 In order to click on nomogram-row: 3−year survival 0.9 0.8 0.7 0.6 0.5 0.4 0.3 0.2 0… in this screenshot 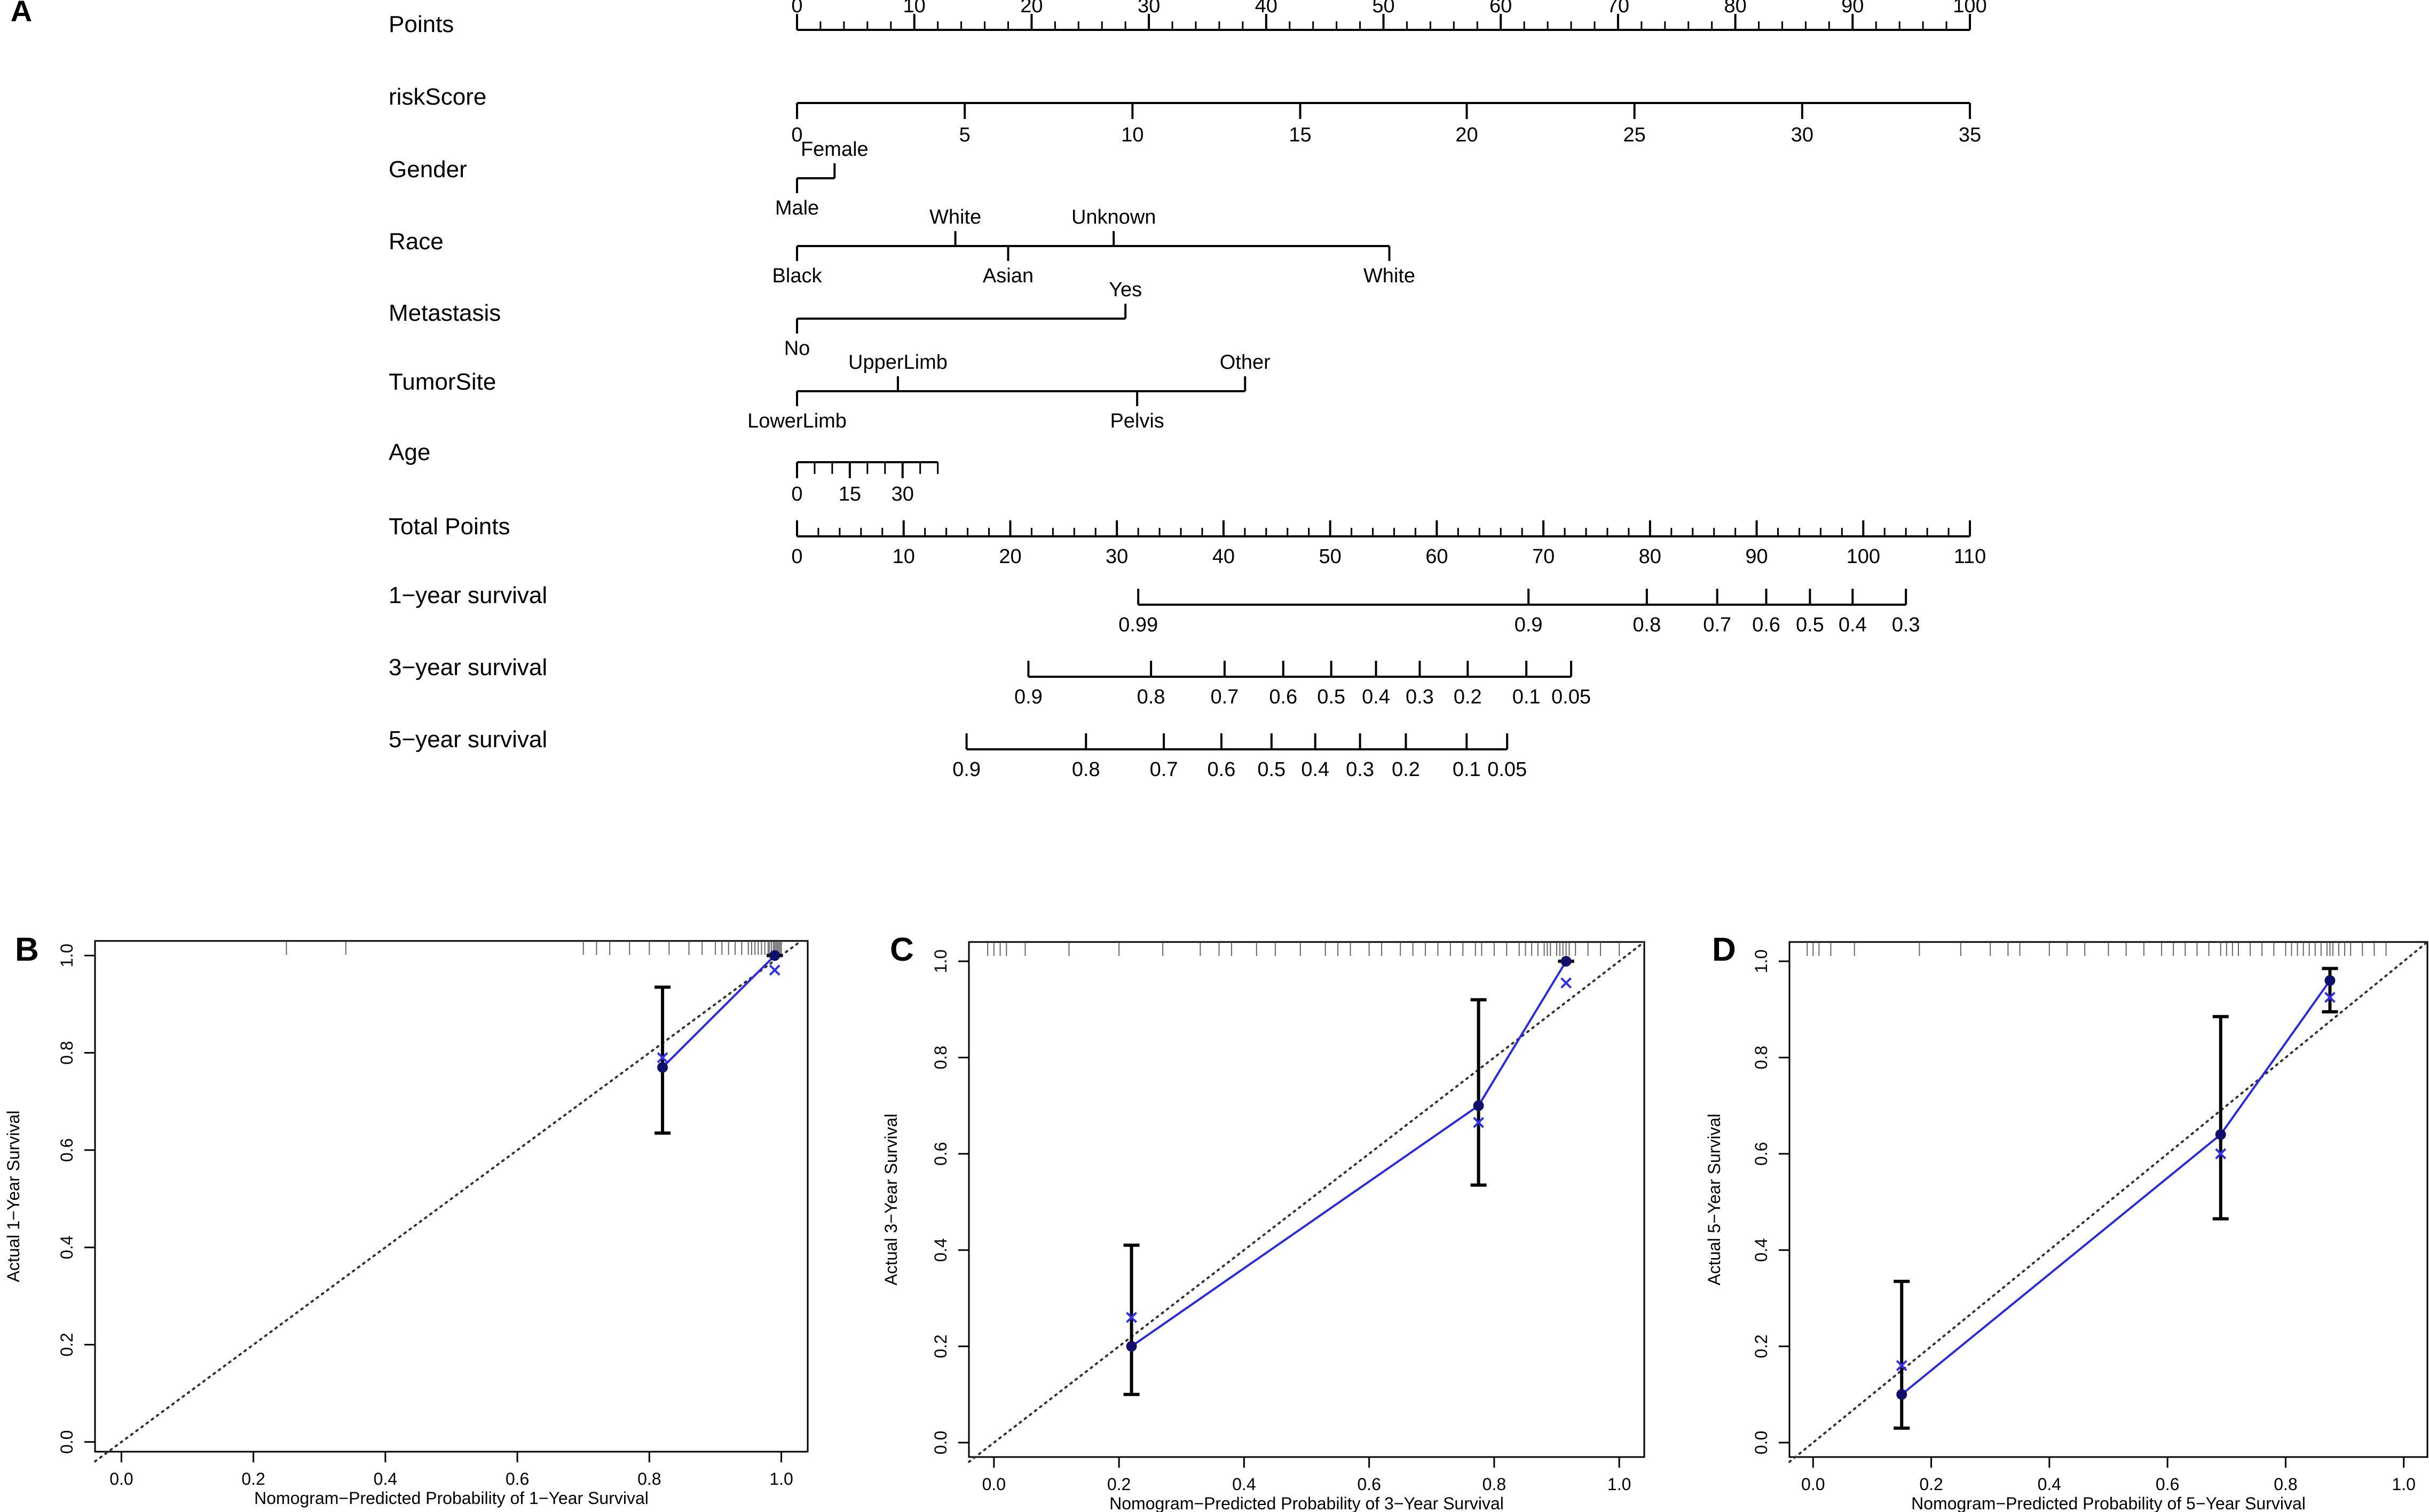, I will do `click(990, 681)`.